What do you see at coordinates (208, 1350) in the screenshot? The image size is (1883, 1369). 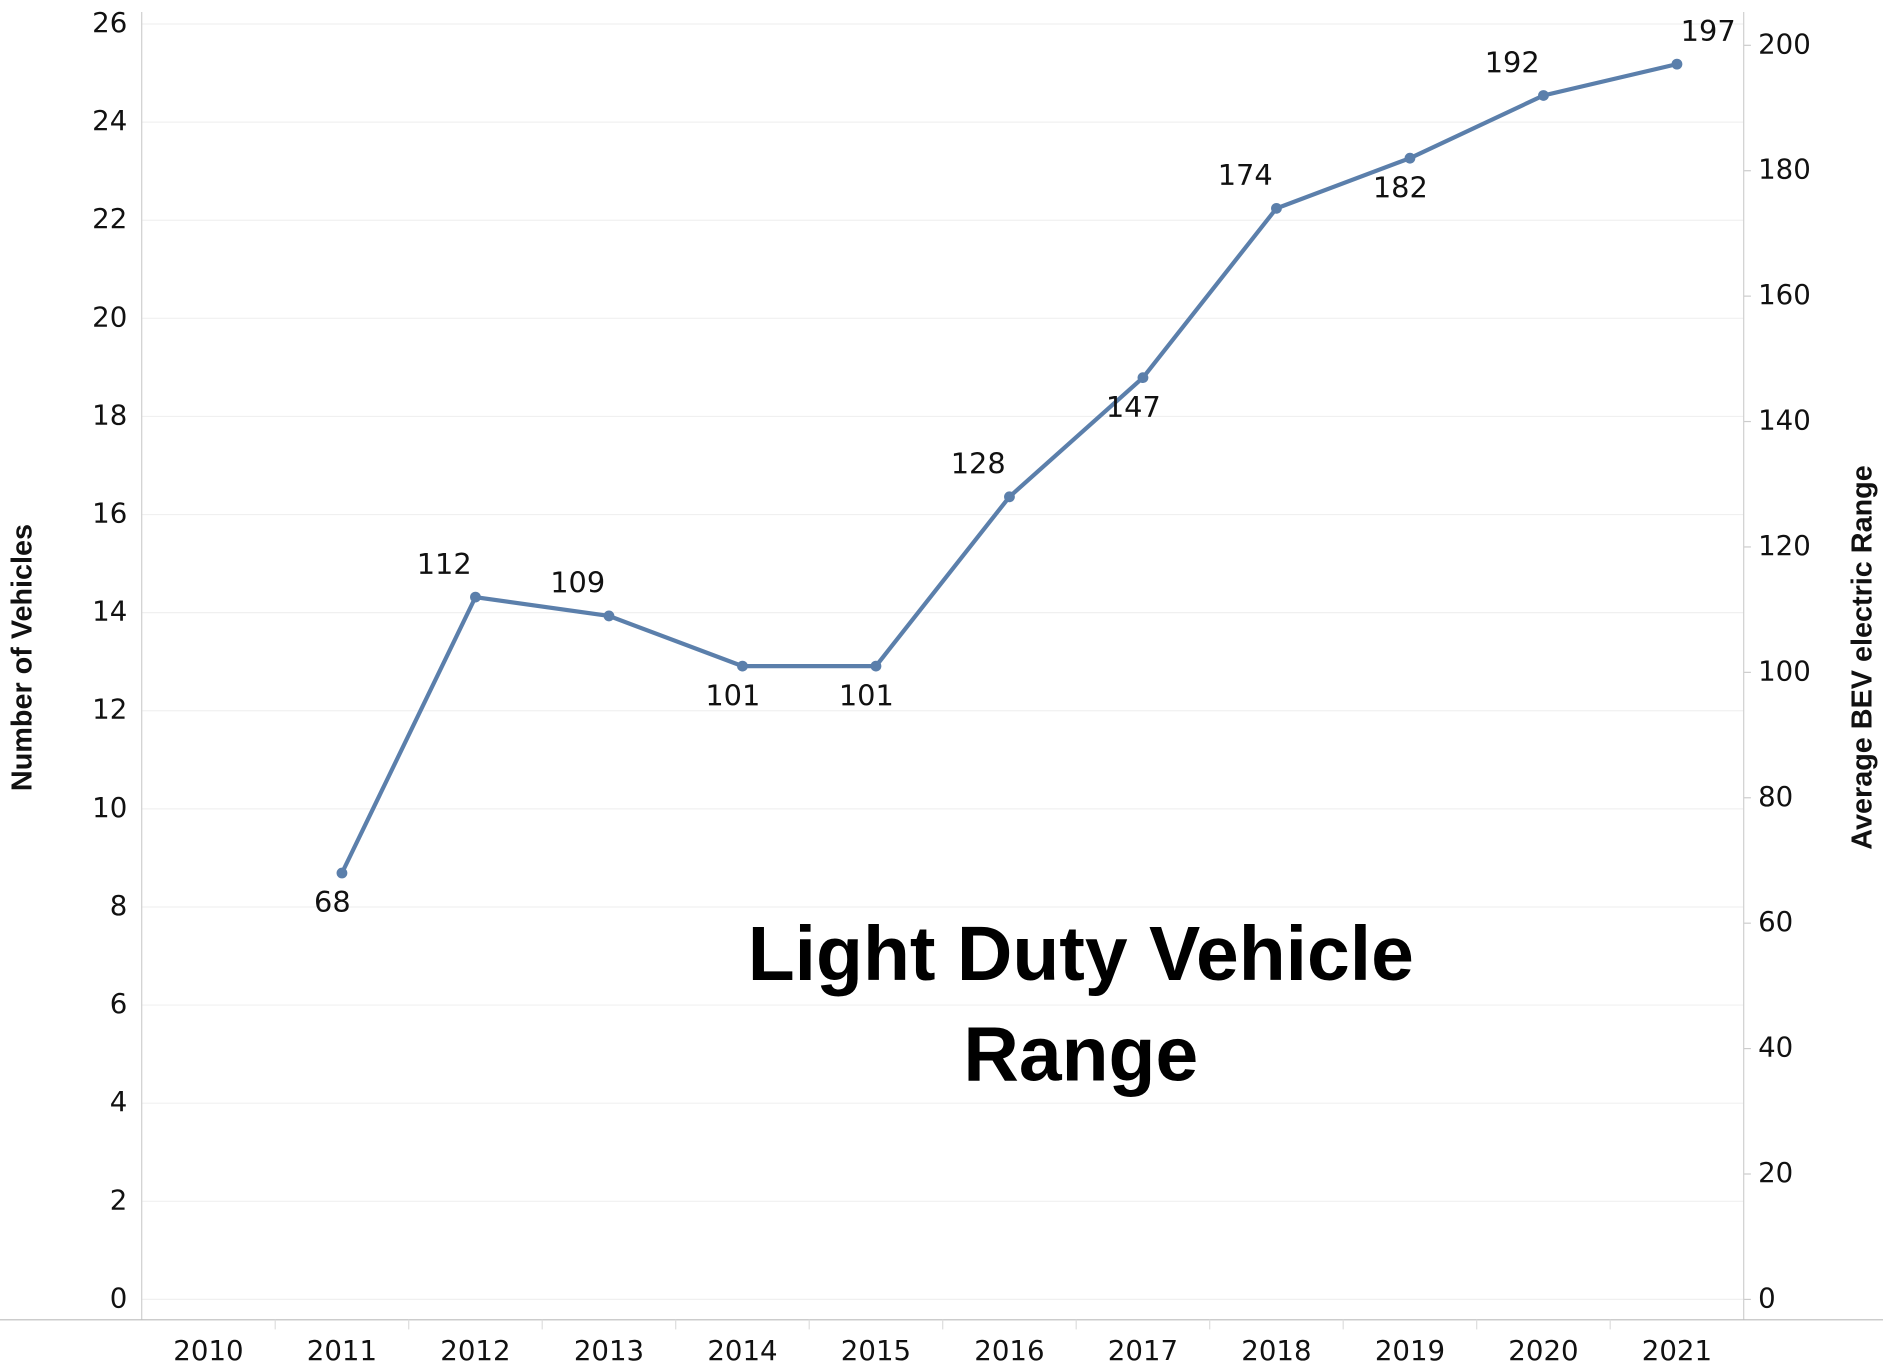 I see `x-tick-label: 2010` at bounding box center [208, 1350].